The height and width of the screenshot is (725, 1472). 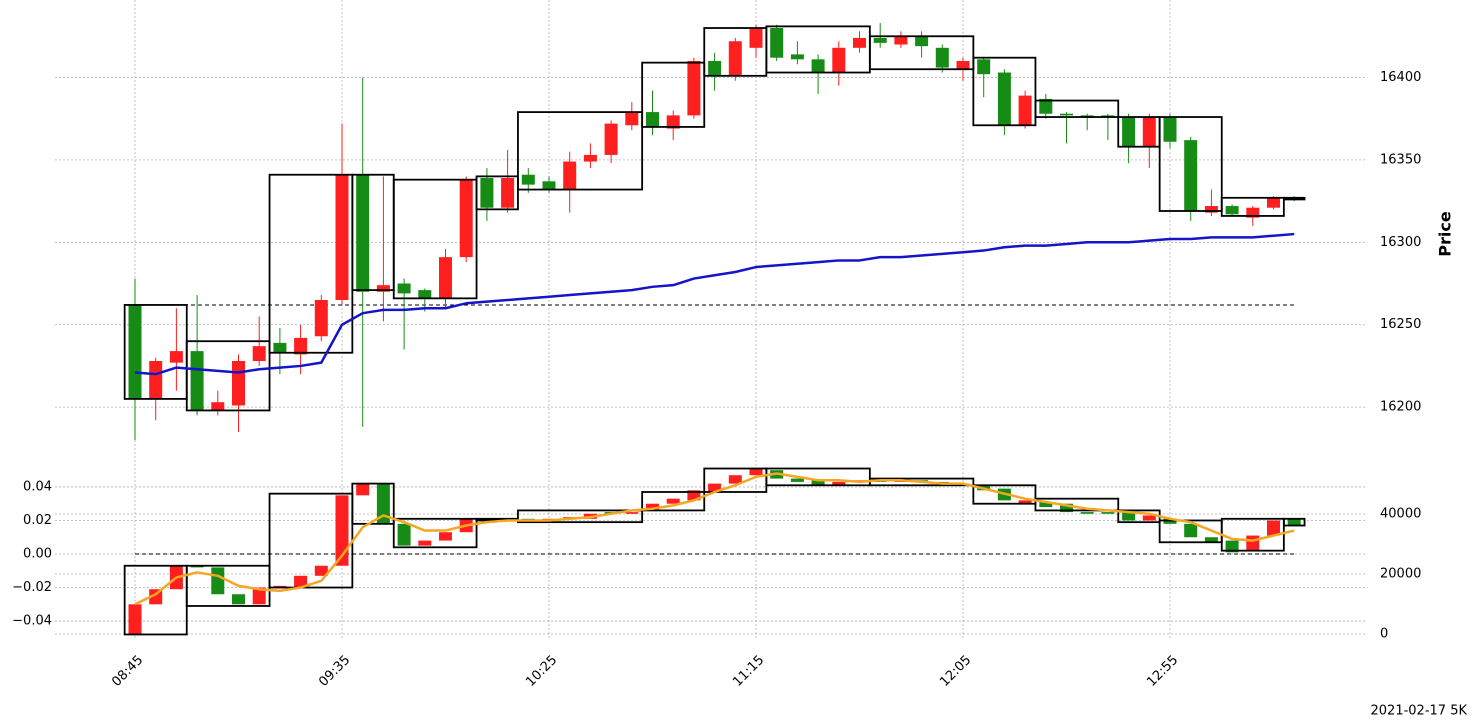 I want to click on footer: 2021-02-17 5K, so click(x=1419, y=711).